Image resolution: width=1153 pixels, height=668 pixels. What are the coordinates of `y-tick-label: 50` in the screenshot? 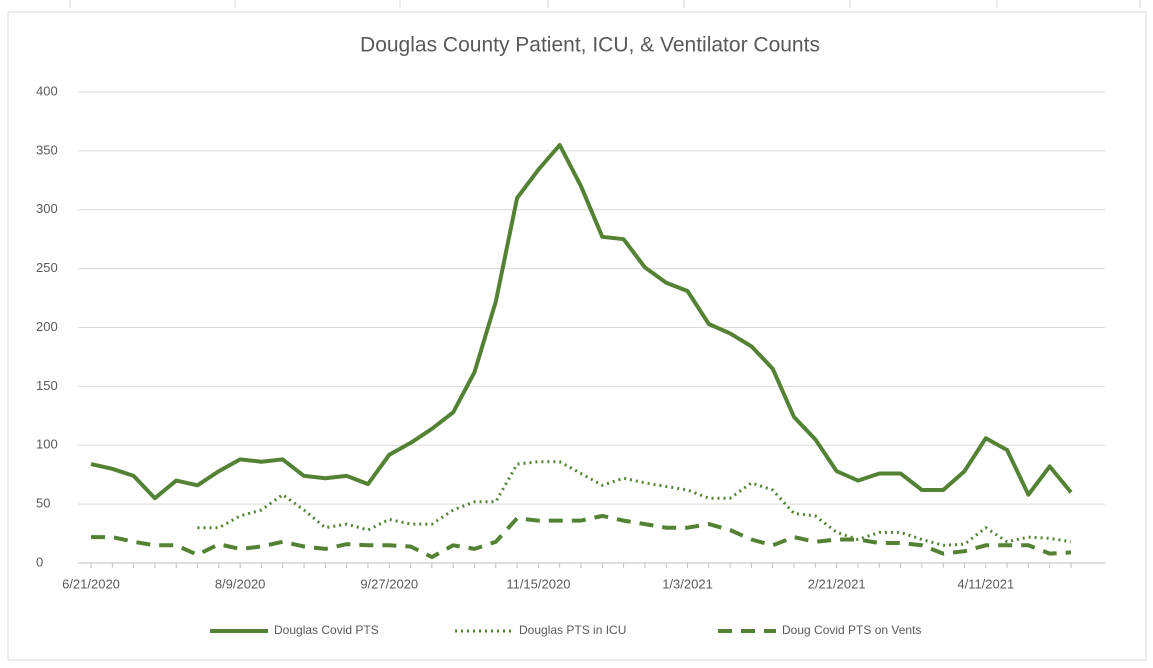 It's located at (43, 503).